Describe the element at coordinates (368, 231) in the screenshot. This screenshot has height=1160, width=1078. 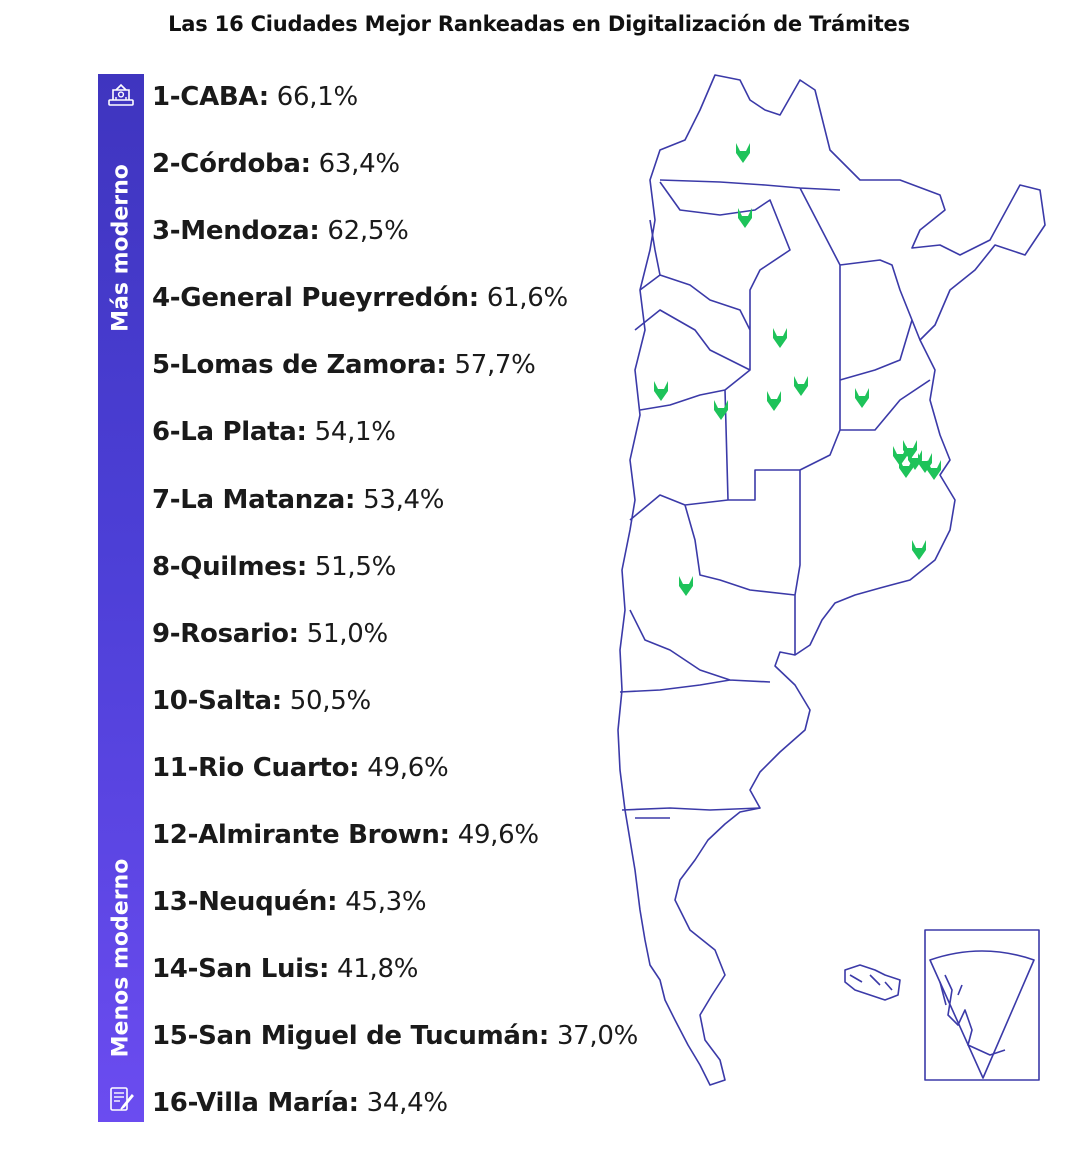
I see `city-score: 62,5%` at that location.